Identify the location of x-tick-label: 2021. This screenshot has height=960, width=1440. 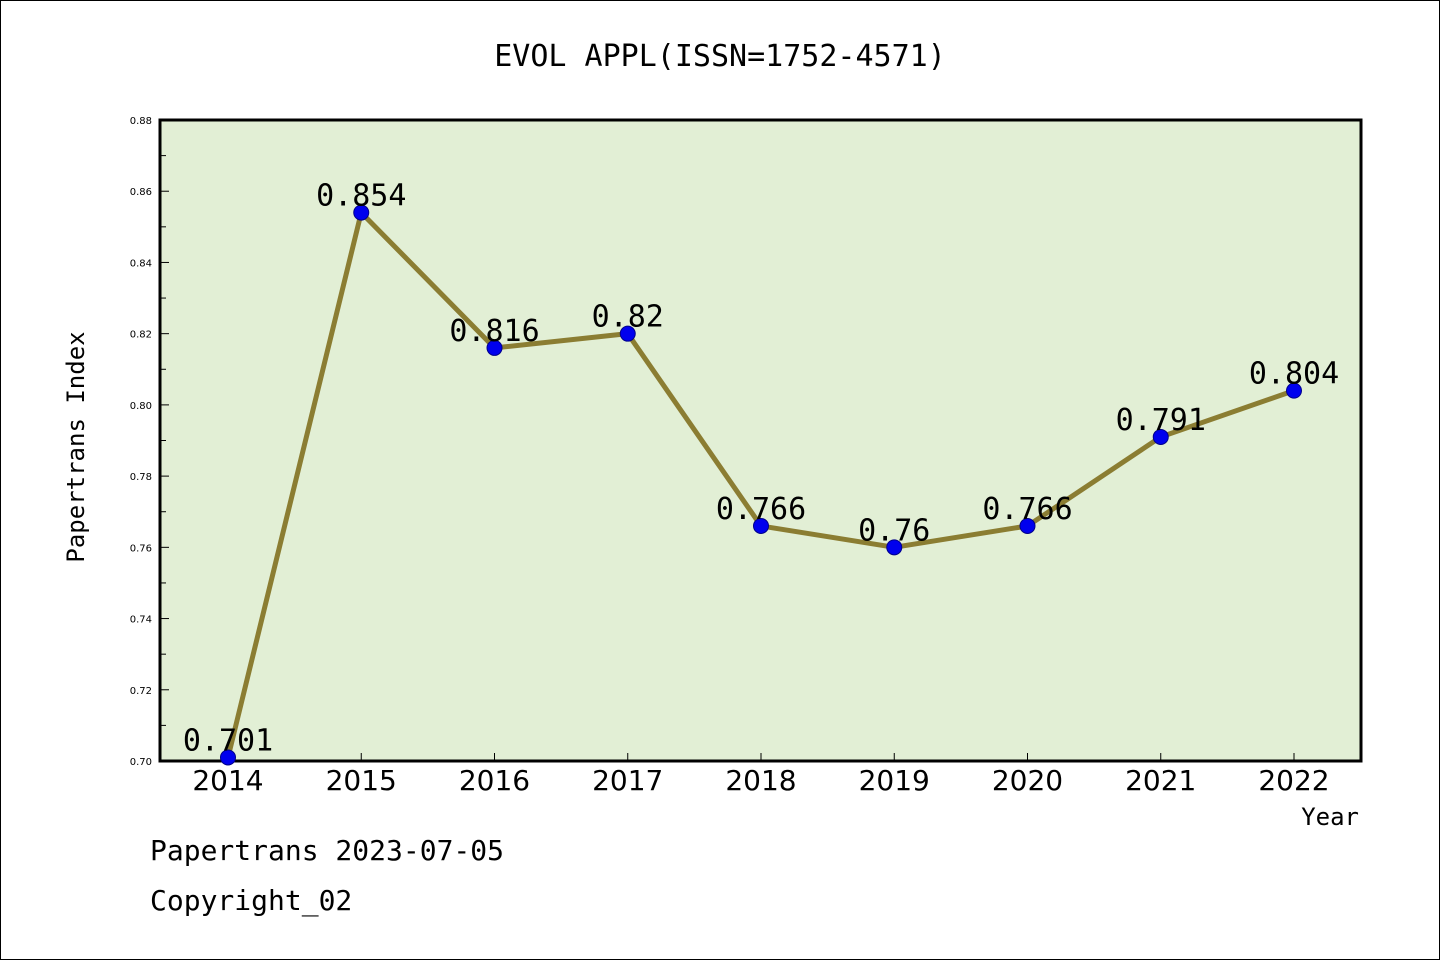
(1160, 780).